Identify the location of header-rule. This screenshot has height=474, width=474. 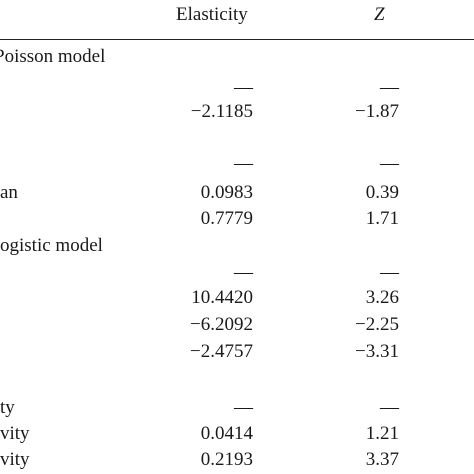
(237, 39).